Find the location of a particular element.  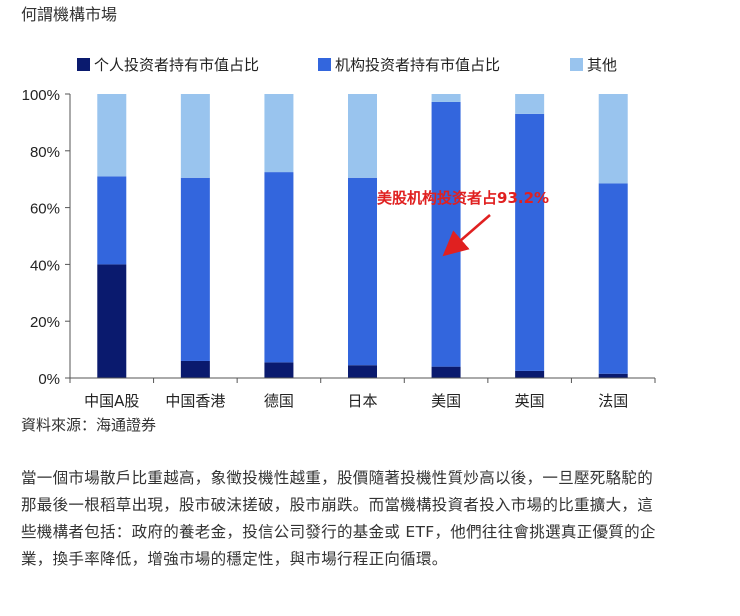

page-title: 何謂機構市場 is located at coordinates (69, 14).